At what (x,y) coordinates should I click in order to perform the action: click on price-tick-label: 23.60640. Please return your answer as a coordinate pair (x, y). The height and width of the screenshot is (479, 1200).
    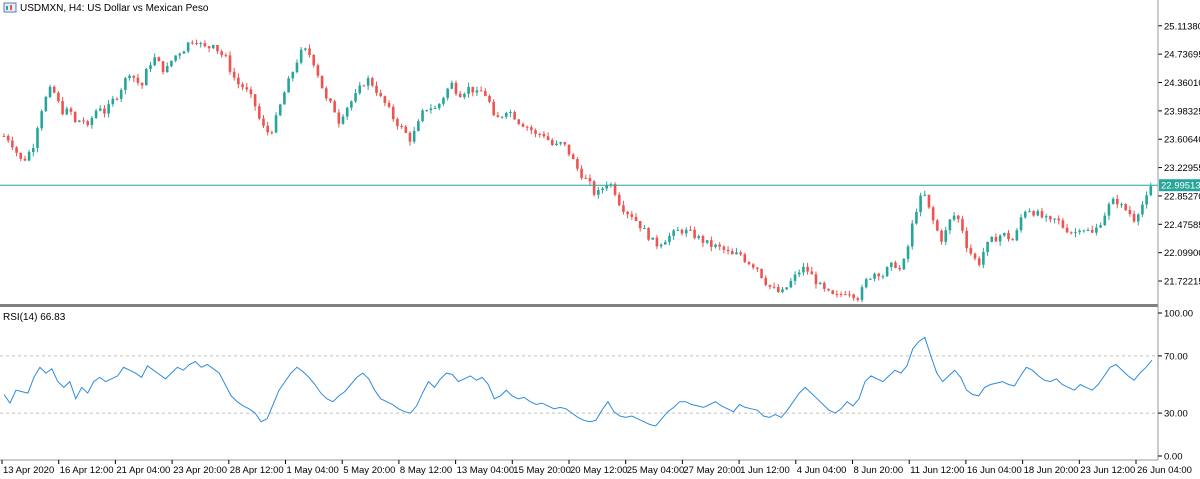
    Looking at the image, I should click on (1182, 140).